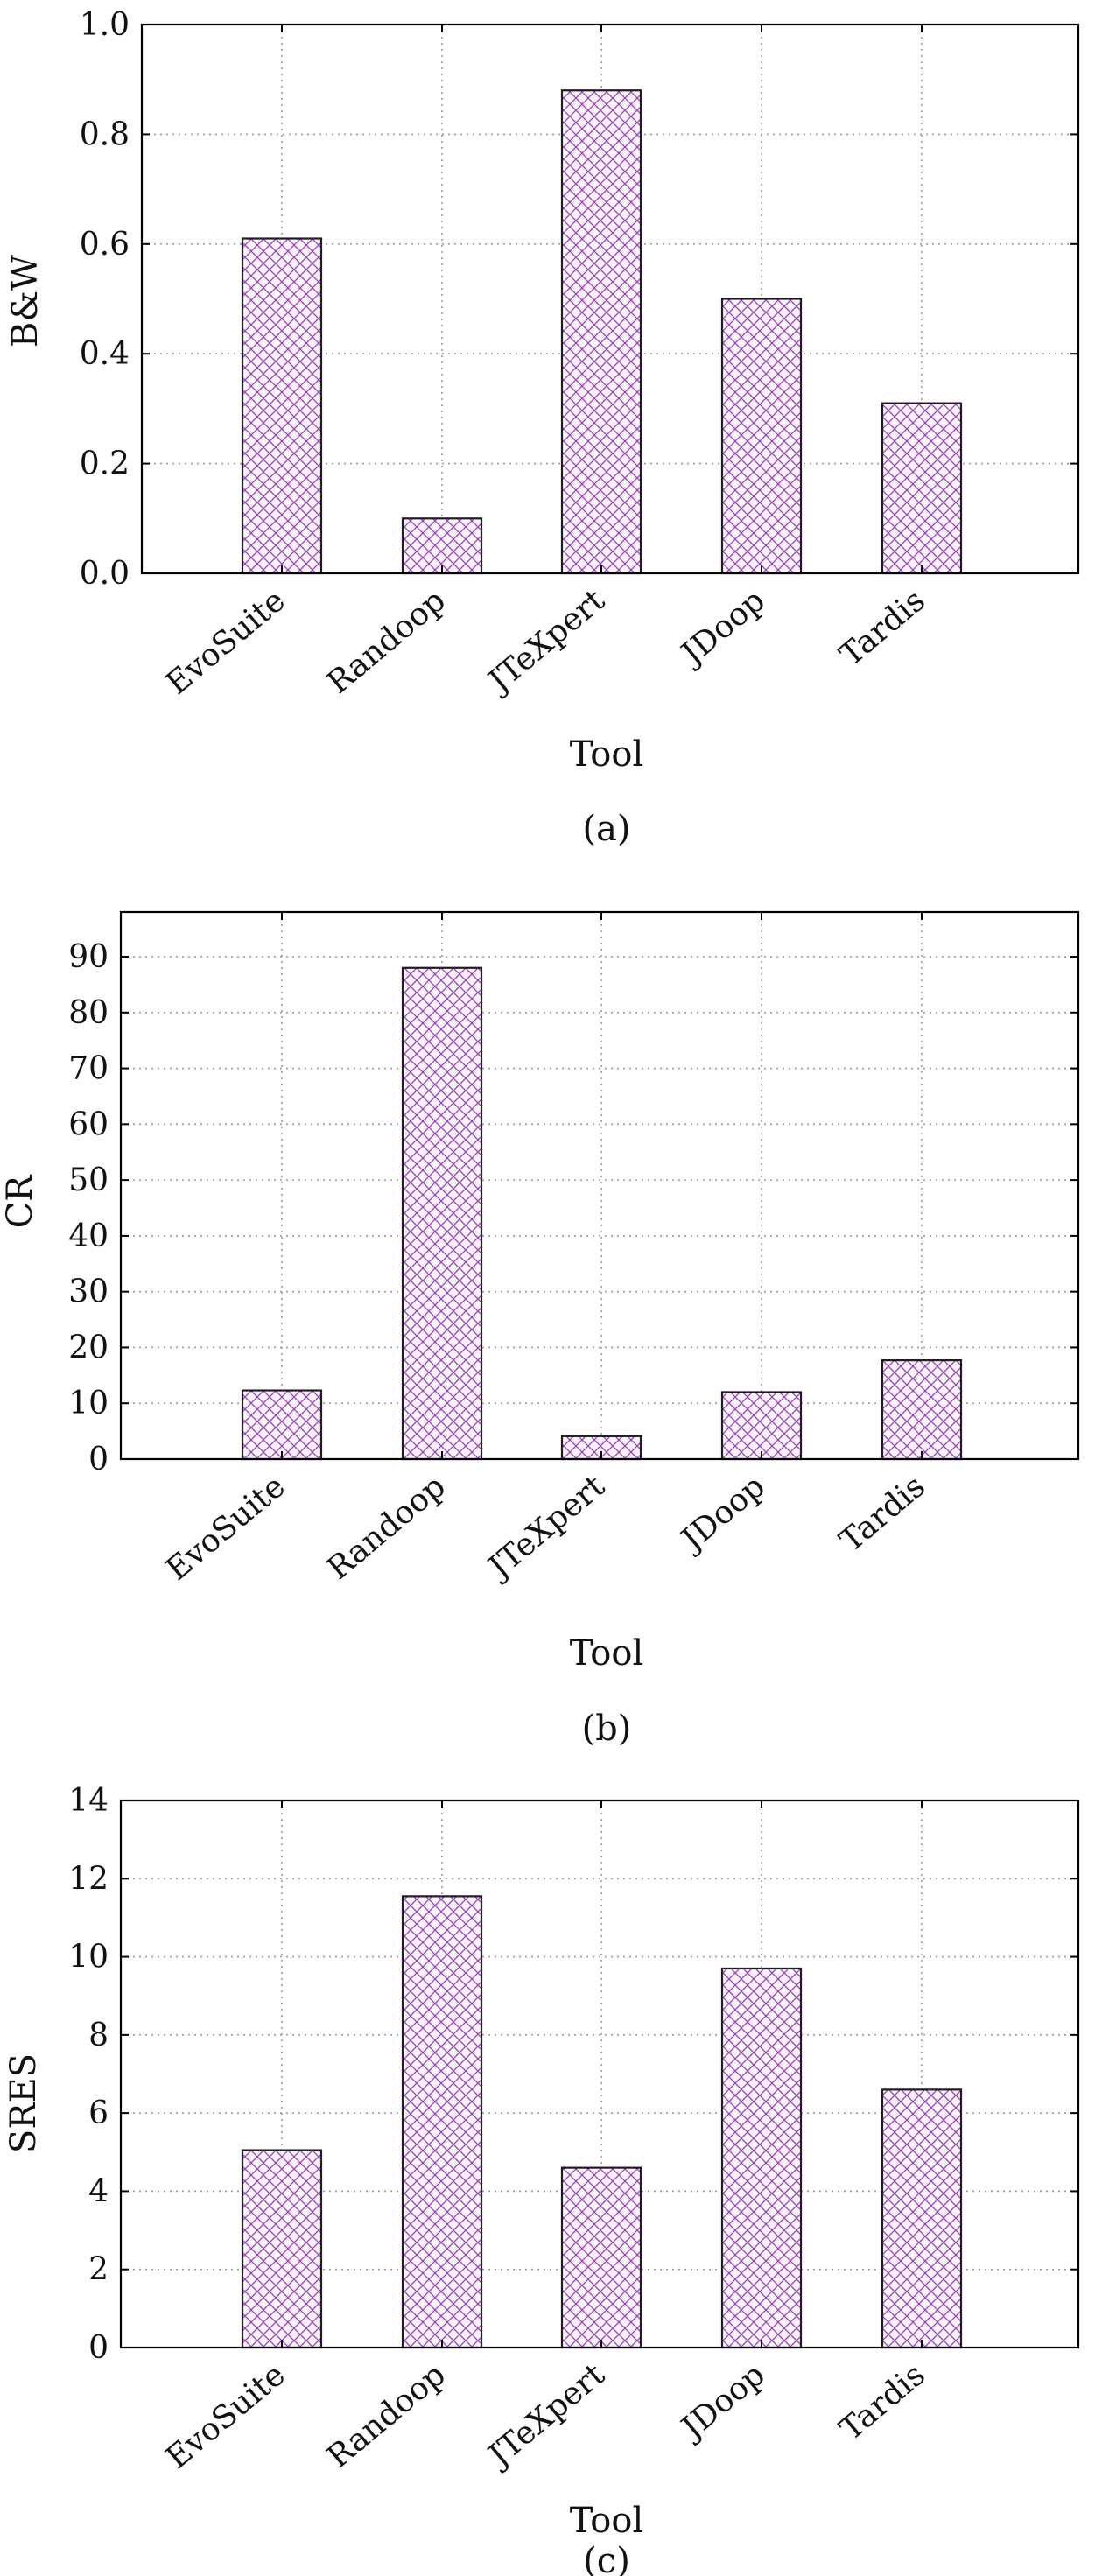  I want to click on y-tick-label: 30, so click(88, 1292).